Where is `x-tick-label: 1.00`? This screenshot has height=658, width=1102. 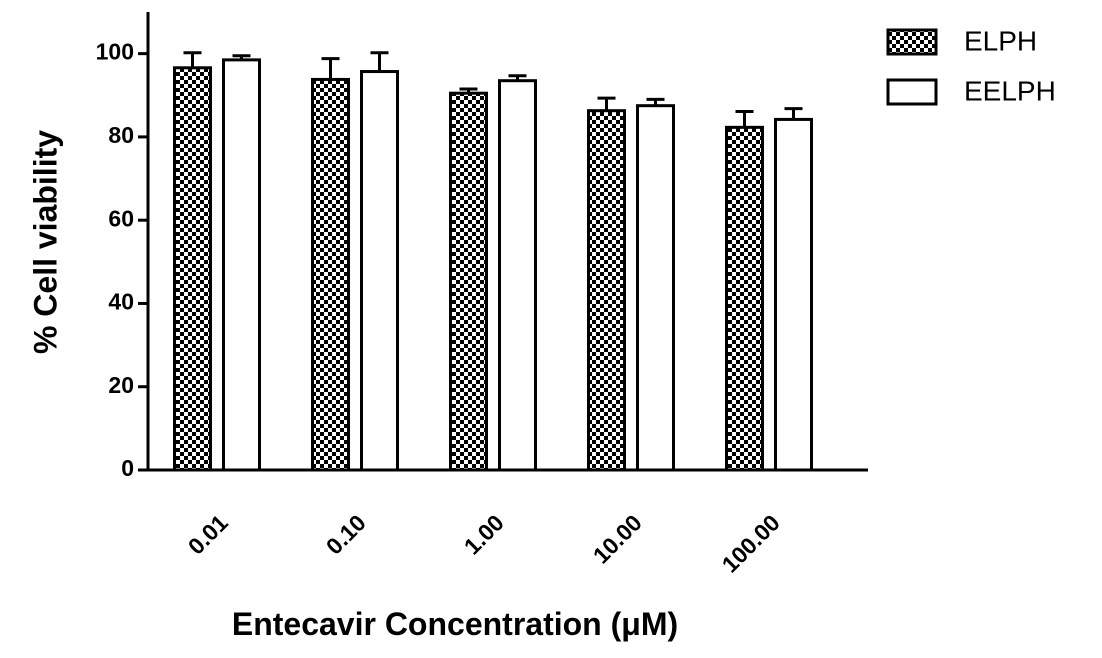
x-tick-label: 1.00 is located at coordinates (484, 534).